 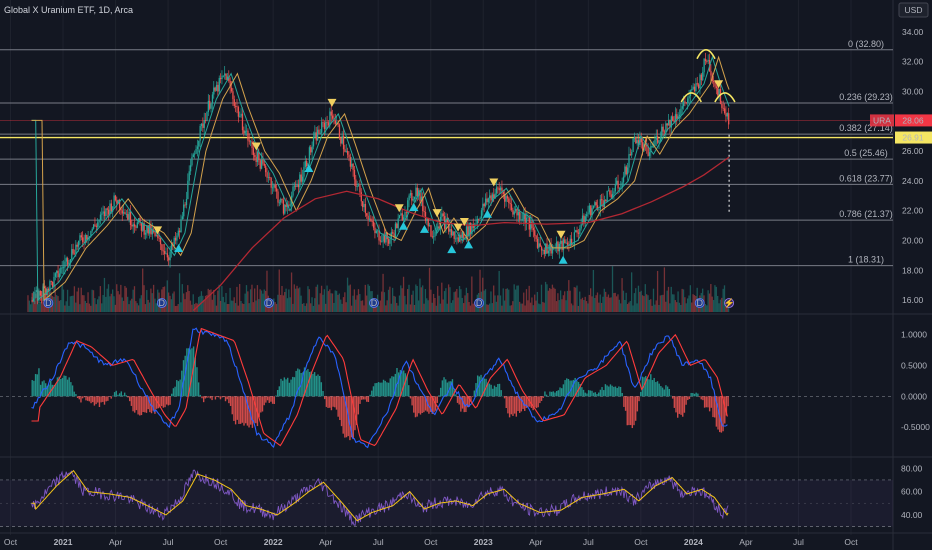 I want to click on buy-signal-marker, so click(x=563, y=259).